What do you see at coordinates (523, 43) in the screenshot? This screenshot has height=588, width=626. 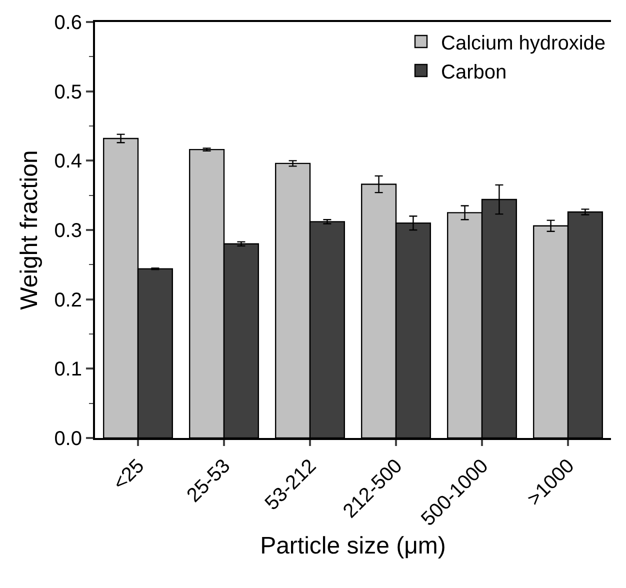 I see `legend-label: Calcium hydroxide` at bounding box center [523, 43].